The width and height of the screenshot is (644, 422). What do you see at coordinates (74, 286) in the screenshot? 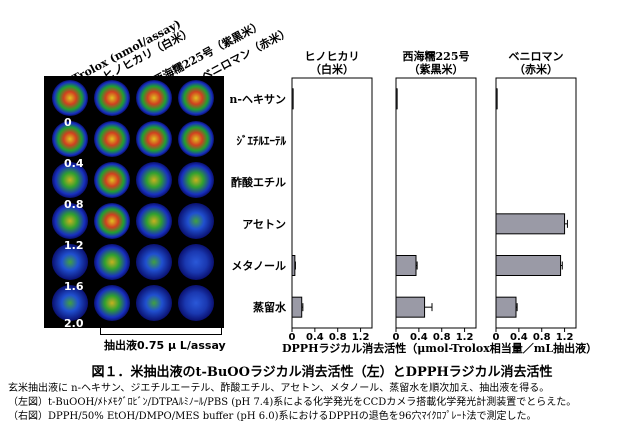
I see `trolox-label-1-6: 1.6` at bounding box center [74, 286].